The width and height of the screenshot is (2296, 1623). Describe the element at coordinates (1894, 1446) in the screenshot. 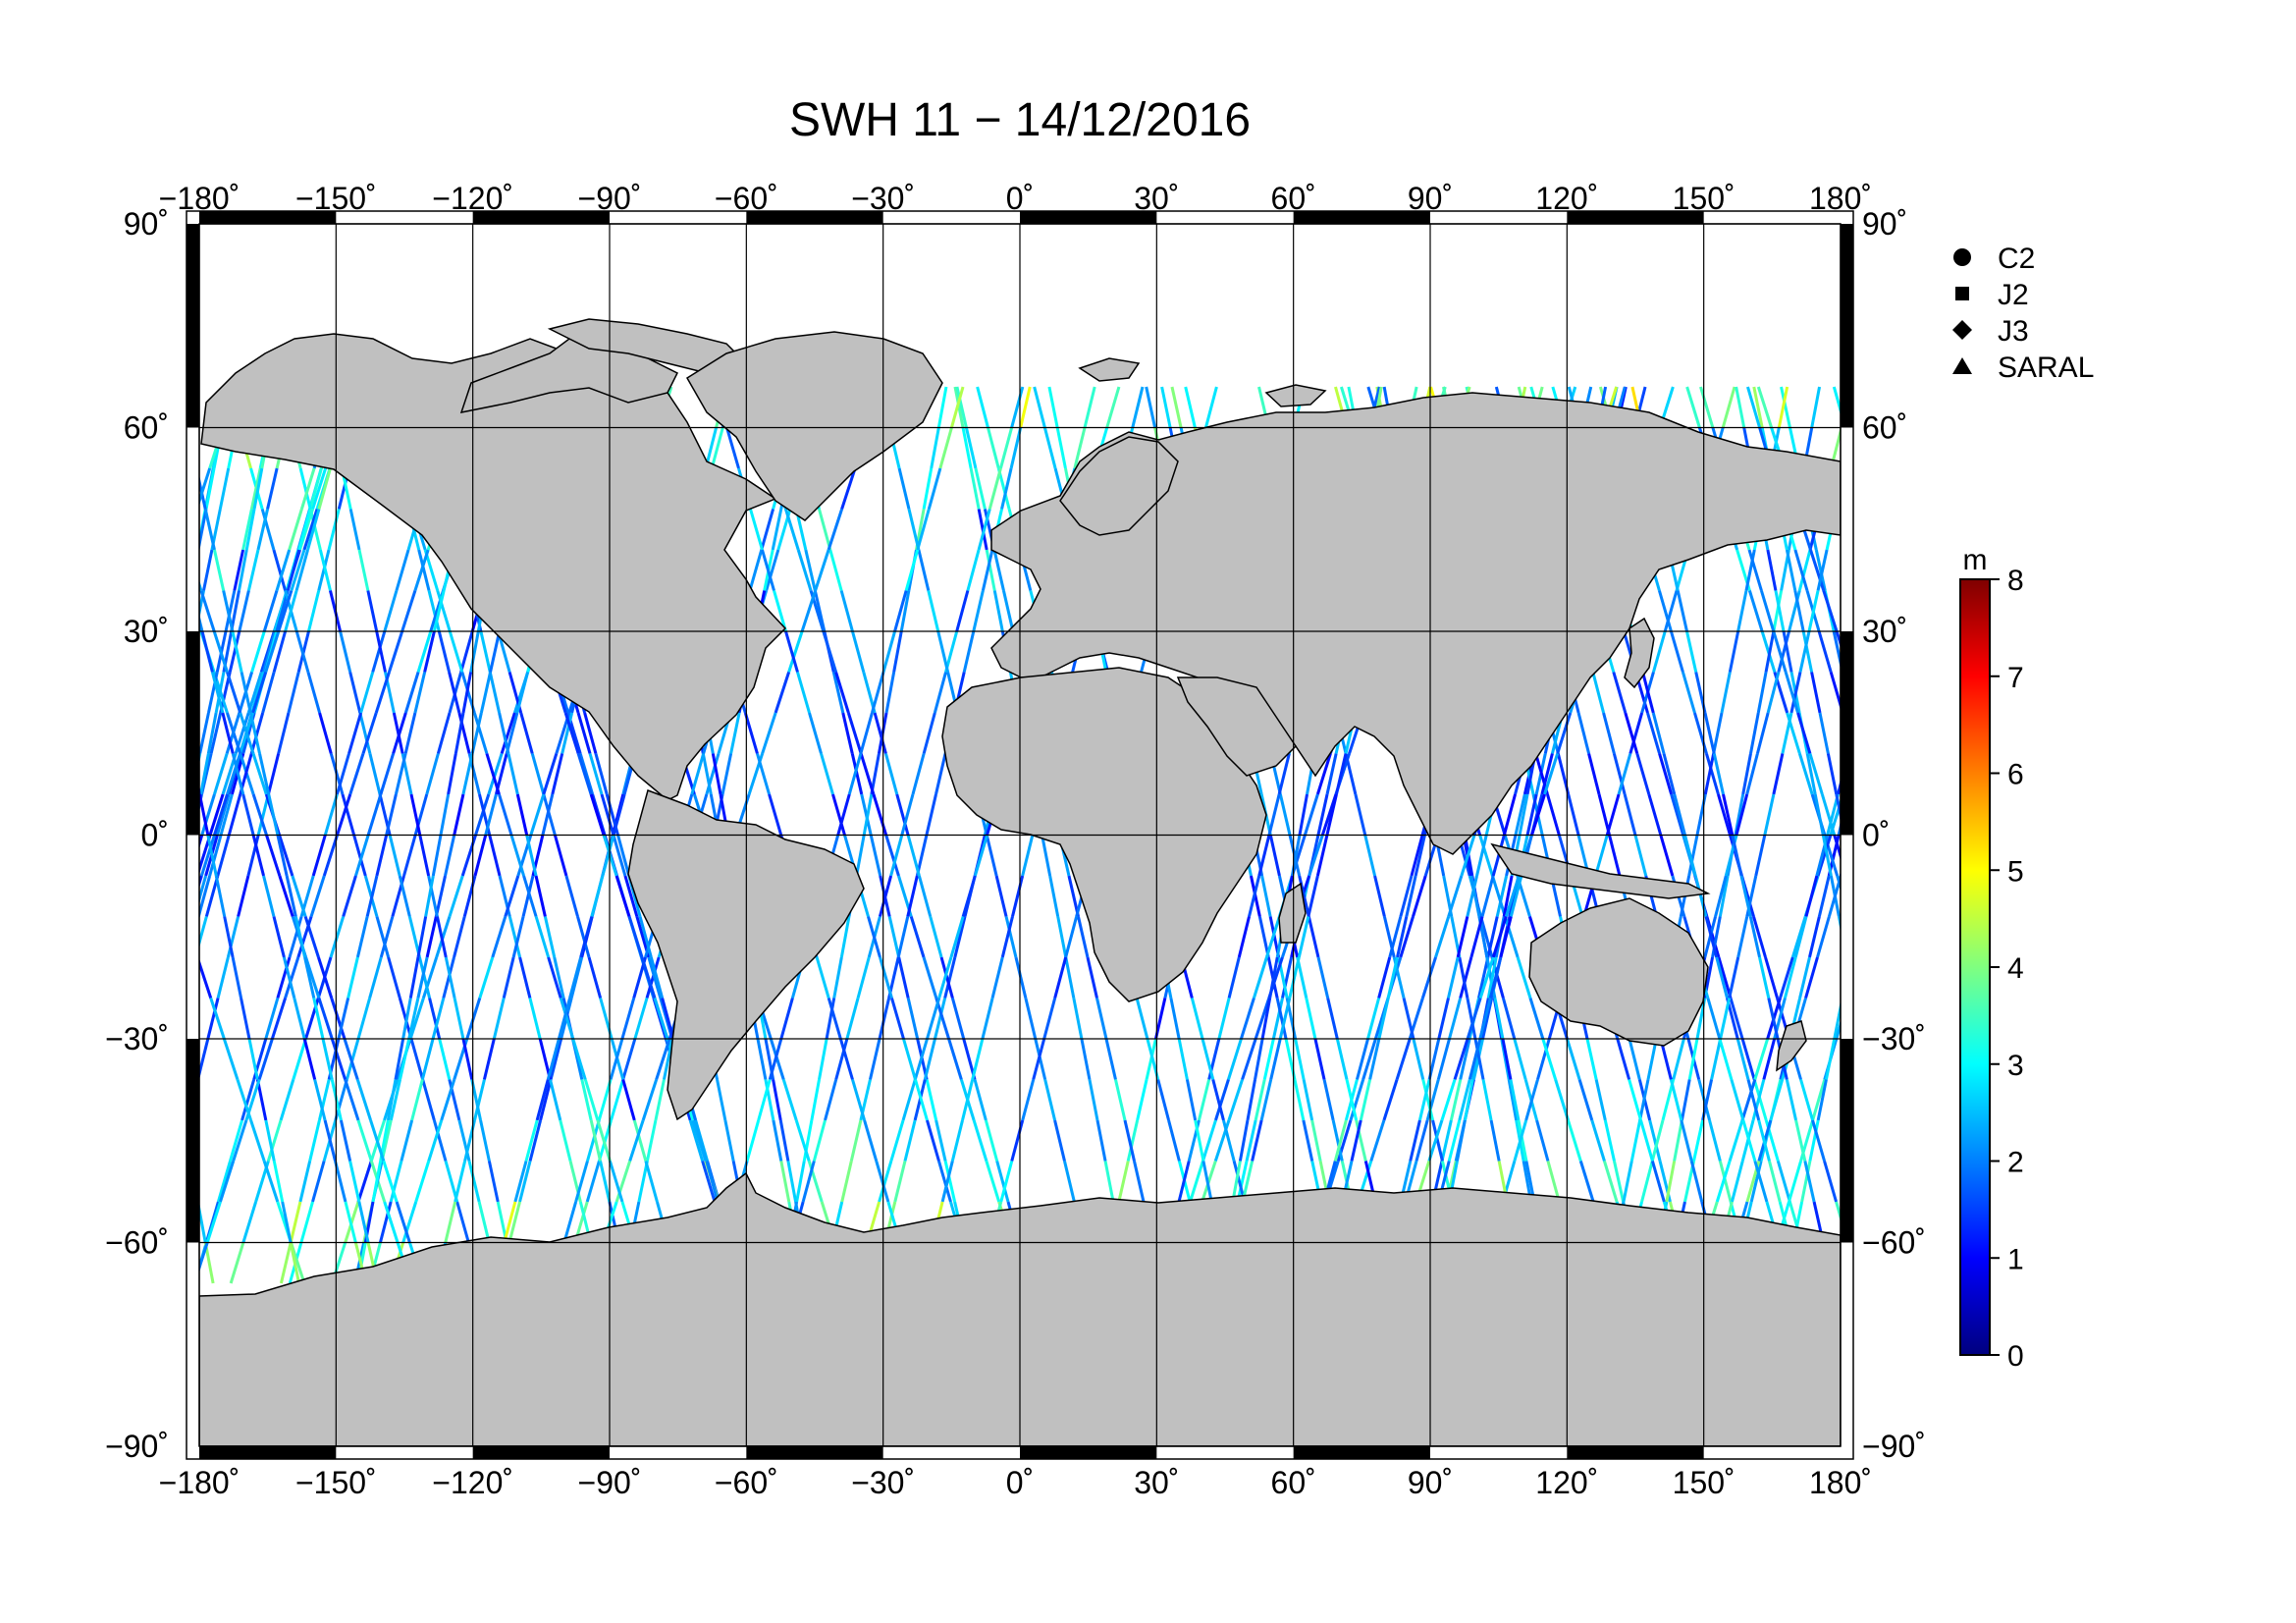

I see `lat-label-right: −90˚` at that location.